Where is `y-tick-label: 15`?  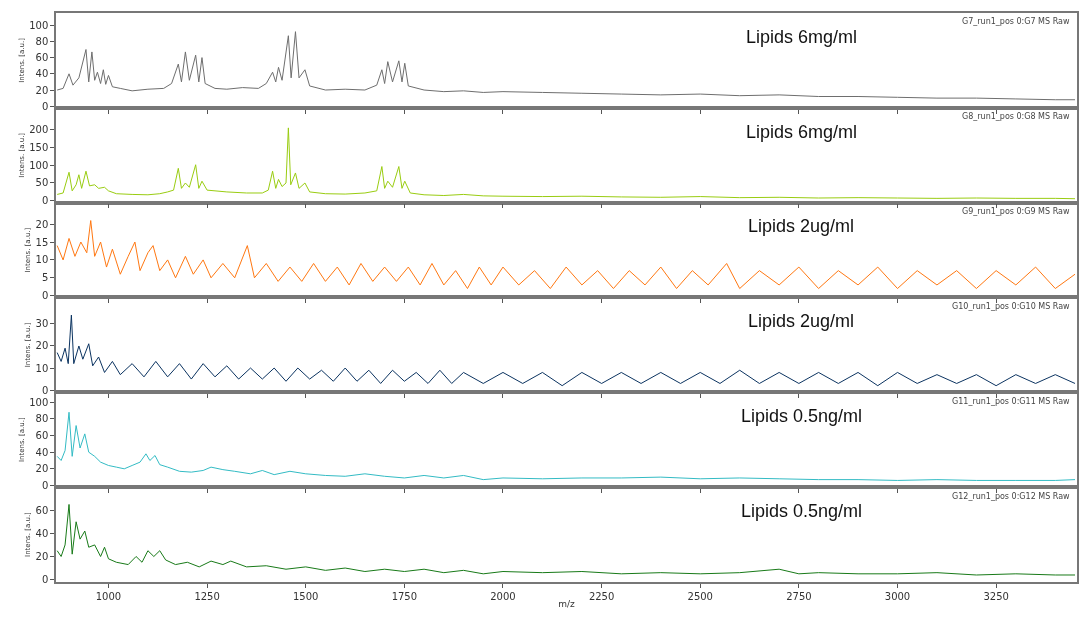
y-tick-label: 15 is located at coordinates (42, 242).